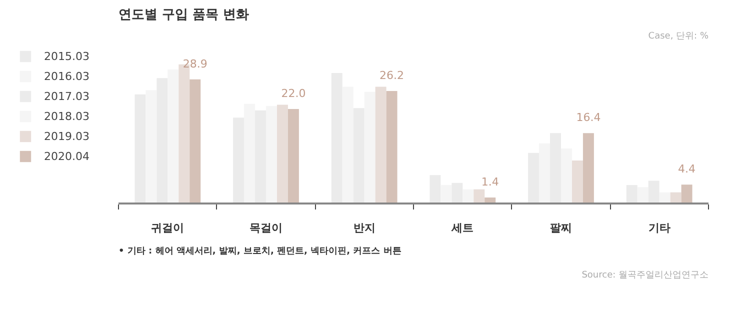 The image size is (729, 328). What do you see at coordinates (561, 228) in the screenshot?
I see `x-tick-label: 팔찌` at bounding box center [561, 228].